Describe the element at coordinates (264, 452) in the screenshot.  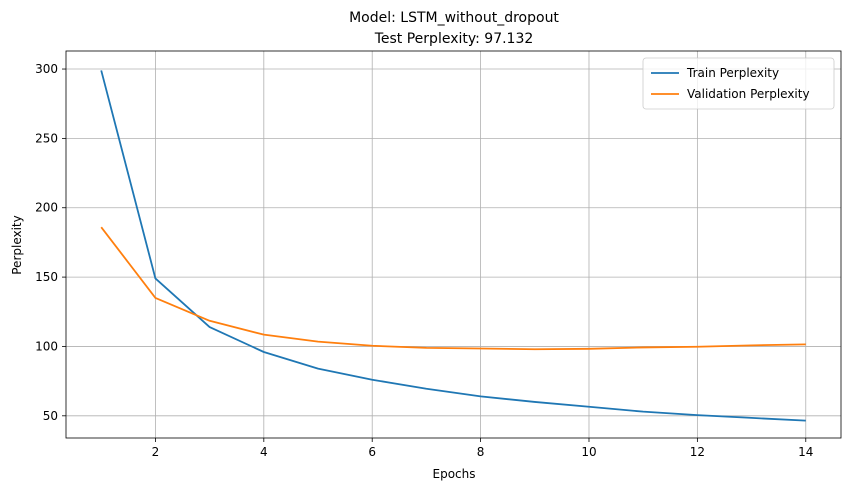
I see `x-tick-label-4: 4` at that location.